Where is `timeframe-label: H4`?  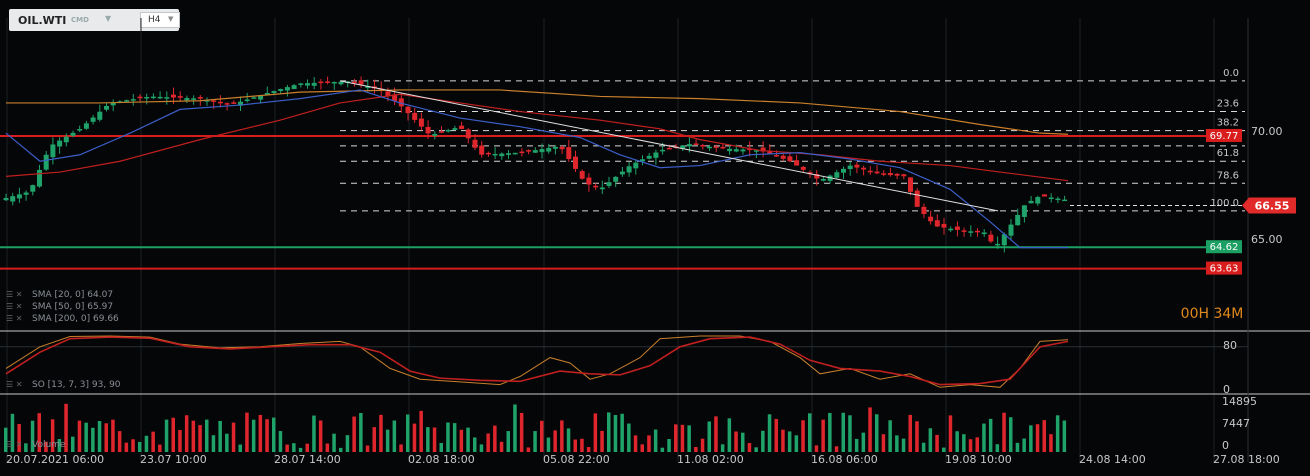
timeframe-label: H4 is located at coordinates (154, 20).